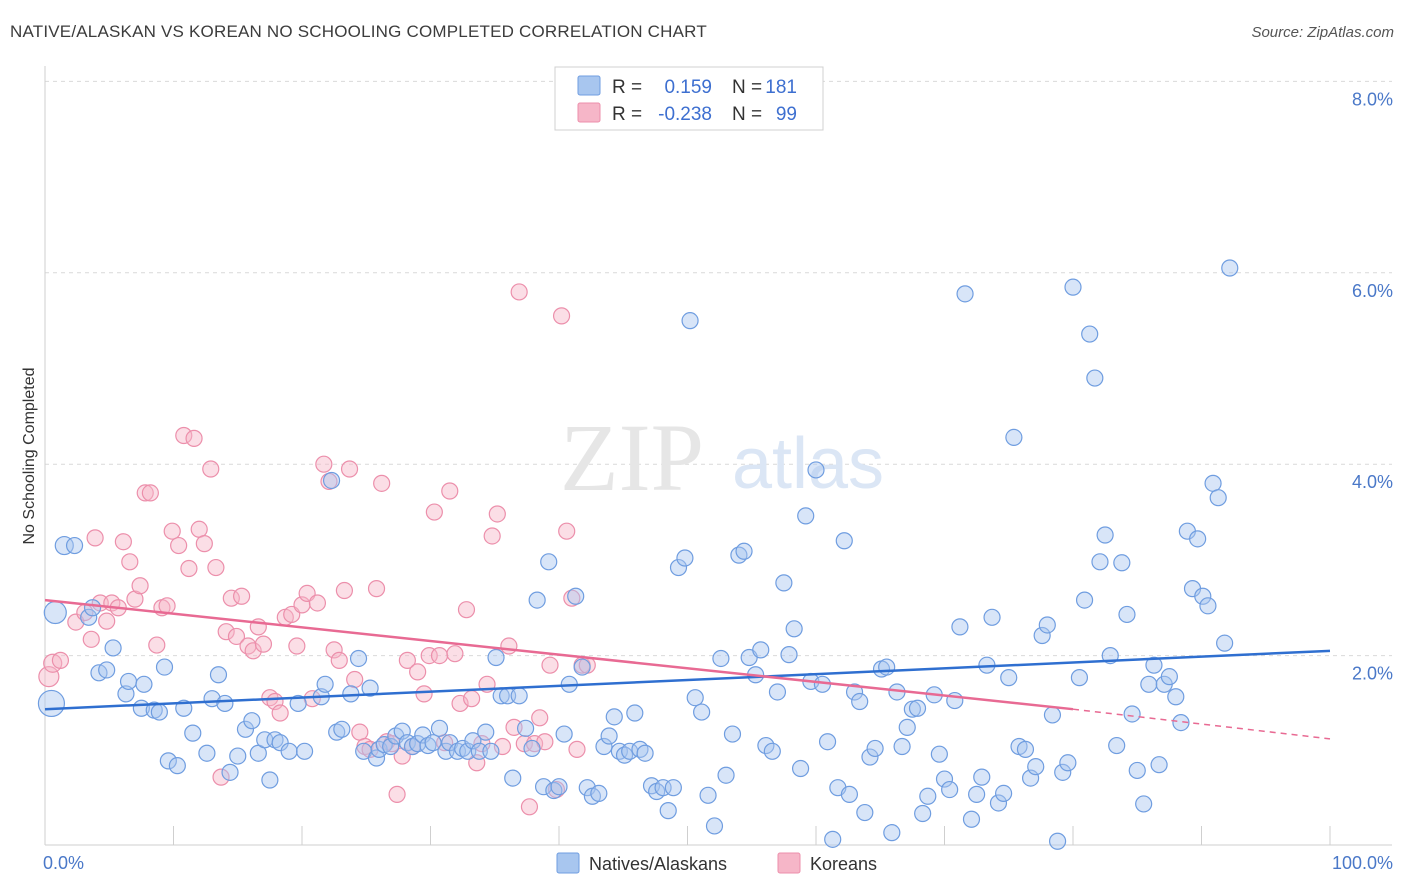 This screenshot has width=1406, height=892. What do you see at coordinates (627, 87) in the screenshot?
I see `legend-r-label-1: R =` at bounding box center [627, 87].